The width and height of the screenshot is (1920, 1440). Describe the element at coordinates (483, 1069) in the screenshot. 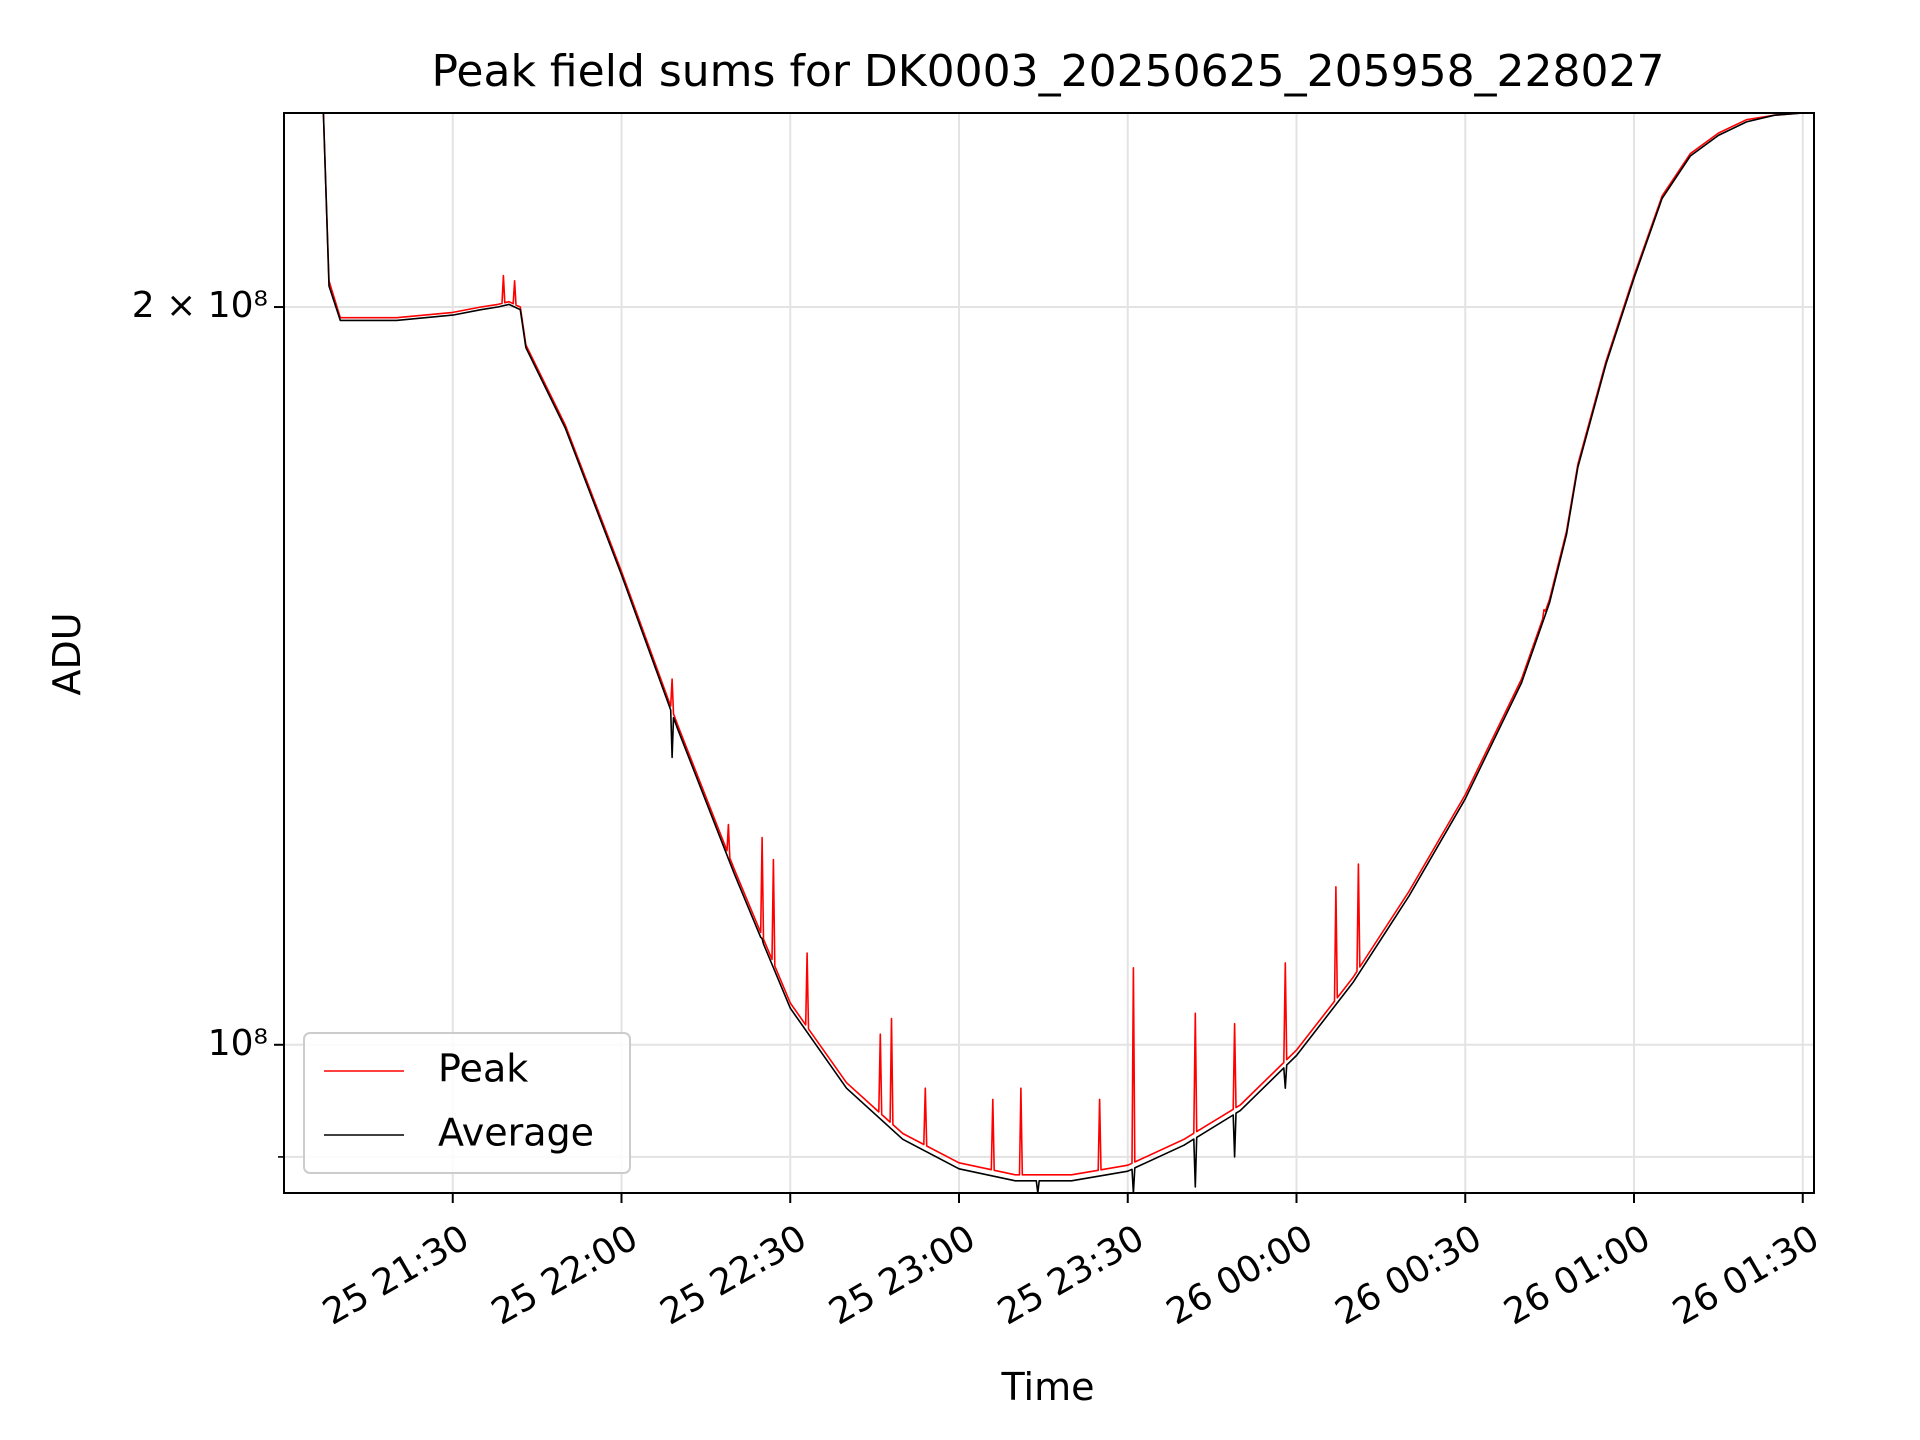

I see `legend-label-peak: Peak` at that location.